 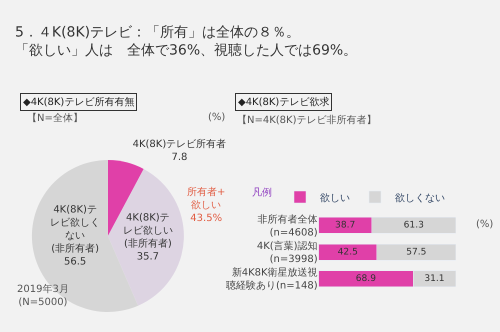 What do you see at coordinates (43, 295) in the screenshot?
I see `text: 2019年3月(N=5000)` at bounding box center [43, 295].